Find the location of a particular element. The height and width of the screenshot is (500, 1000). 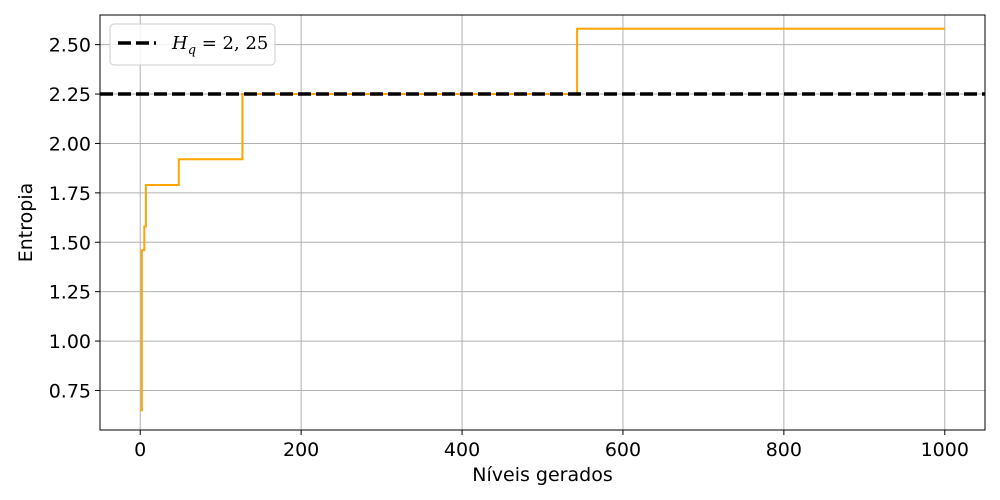

legend-label-subscript: q is located at coordinates (192, 50).